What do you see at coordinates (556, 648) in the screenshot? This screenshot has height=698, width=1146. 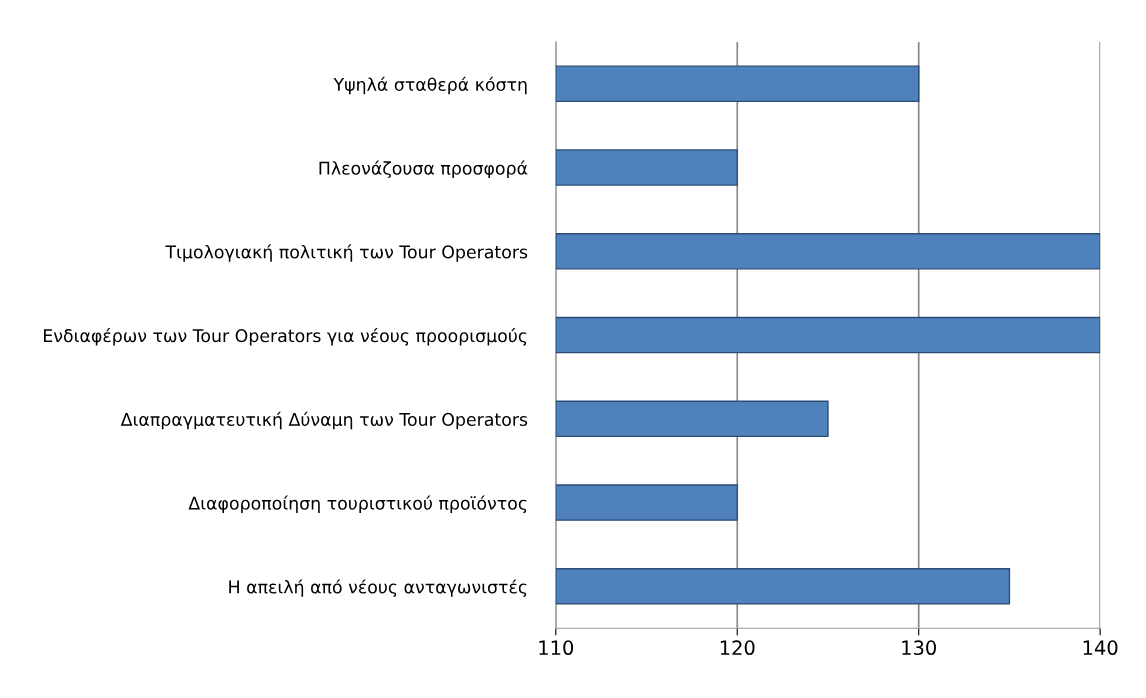 I see `x-tick-label: 110` at bounding box center [556, 648].